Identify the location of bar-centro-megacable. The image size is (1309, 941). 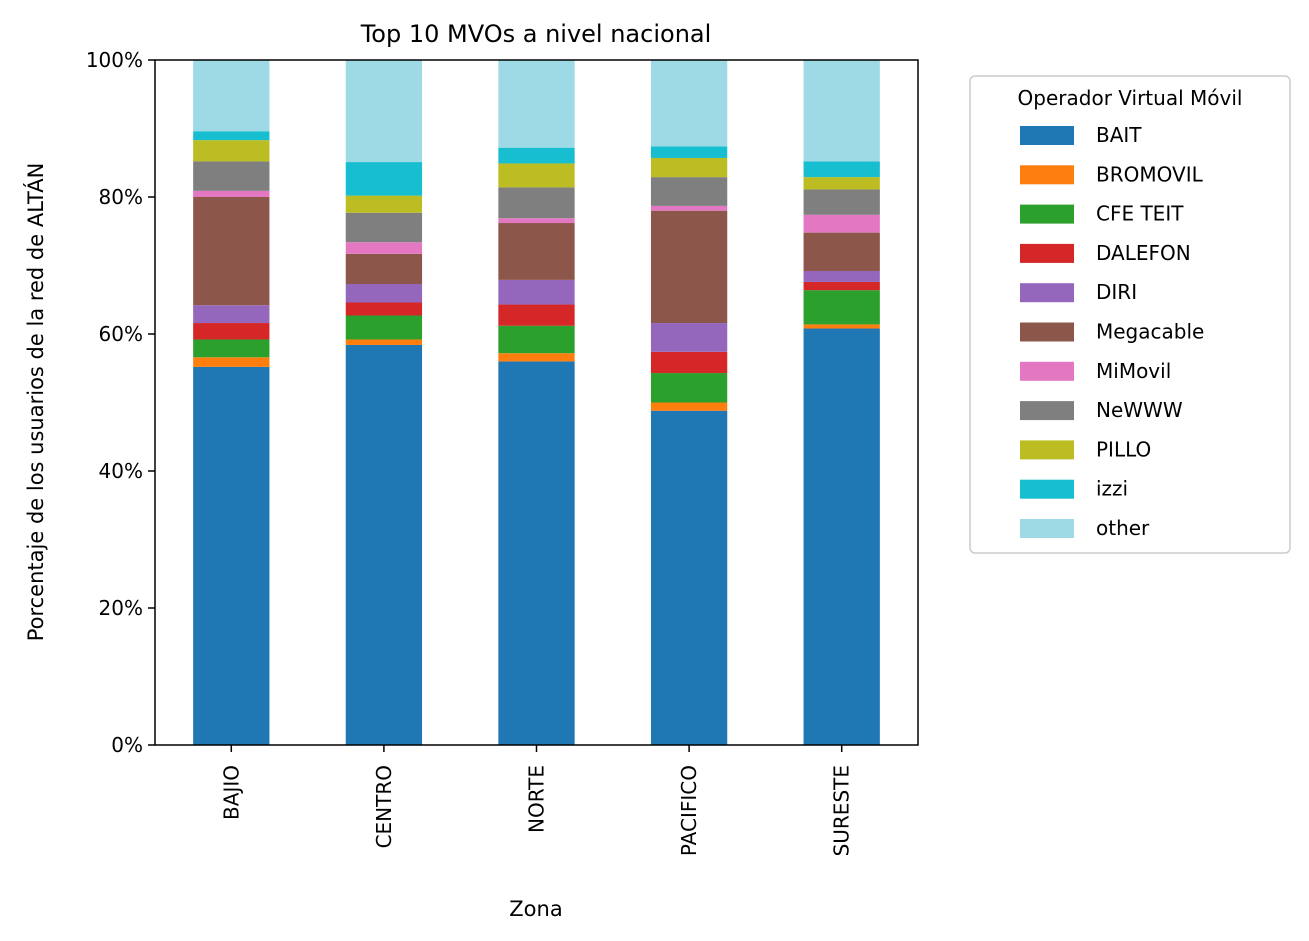
(384, 268).